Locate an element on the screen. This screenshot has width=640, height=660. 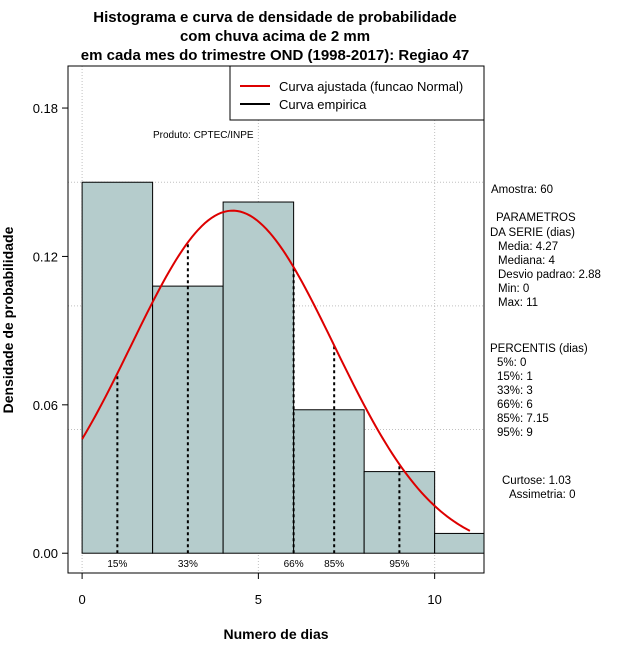
percentile-label-0: 15% is located at coordinates (117, 564).